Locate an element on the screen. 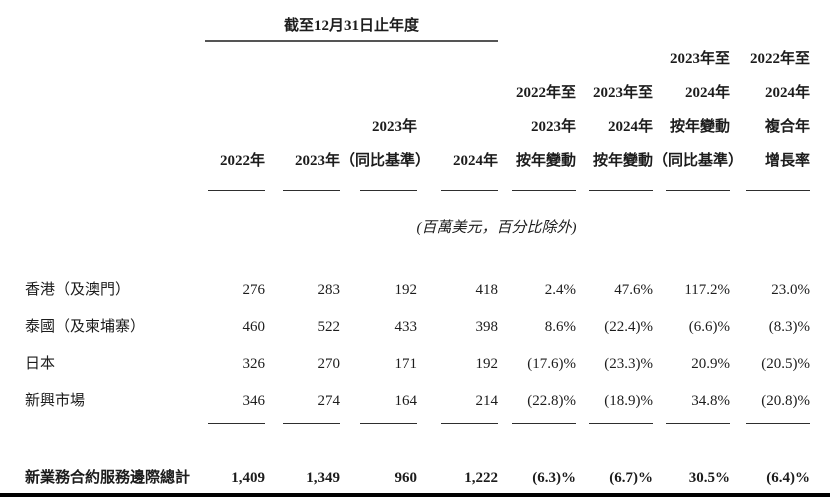  value-cell: 433 is located at coordinates (406, 327).